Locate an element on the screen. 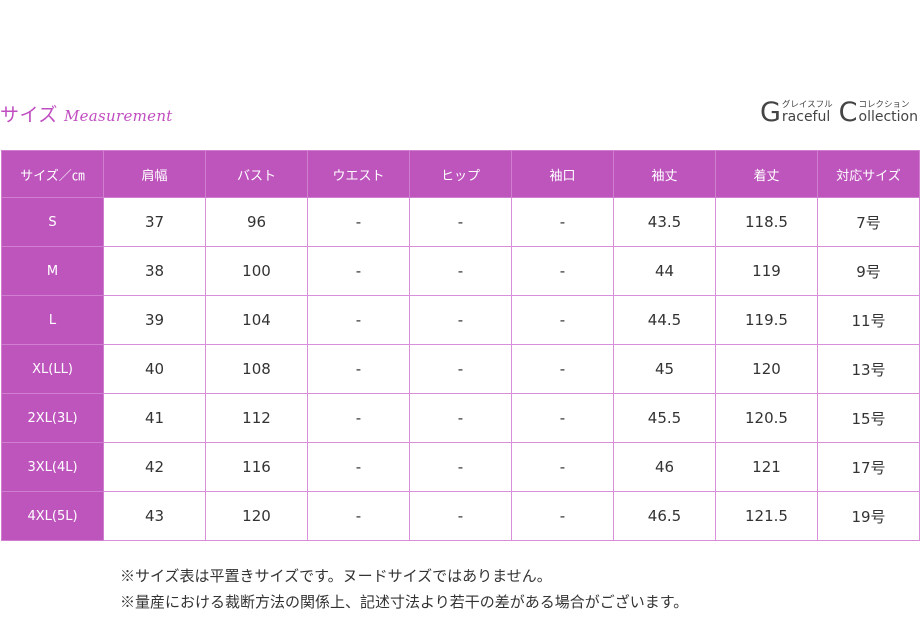  row-size-label: 3XL(4L) is located at coordinates (52, 467).